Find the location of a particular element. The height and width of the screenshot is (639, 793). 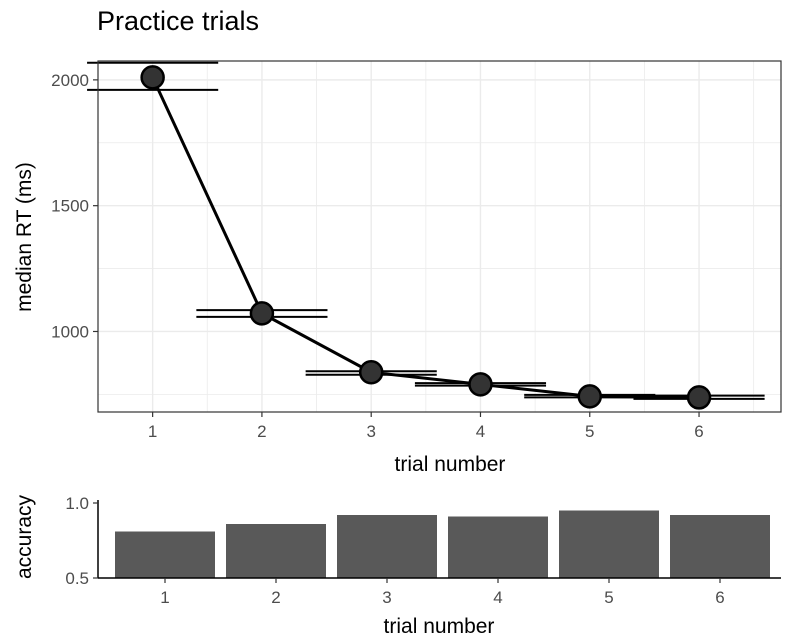

accuracy-y-ticks: 0.5 1.0 is located at coordinates (81, 541).